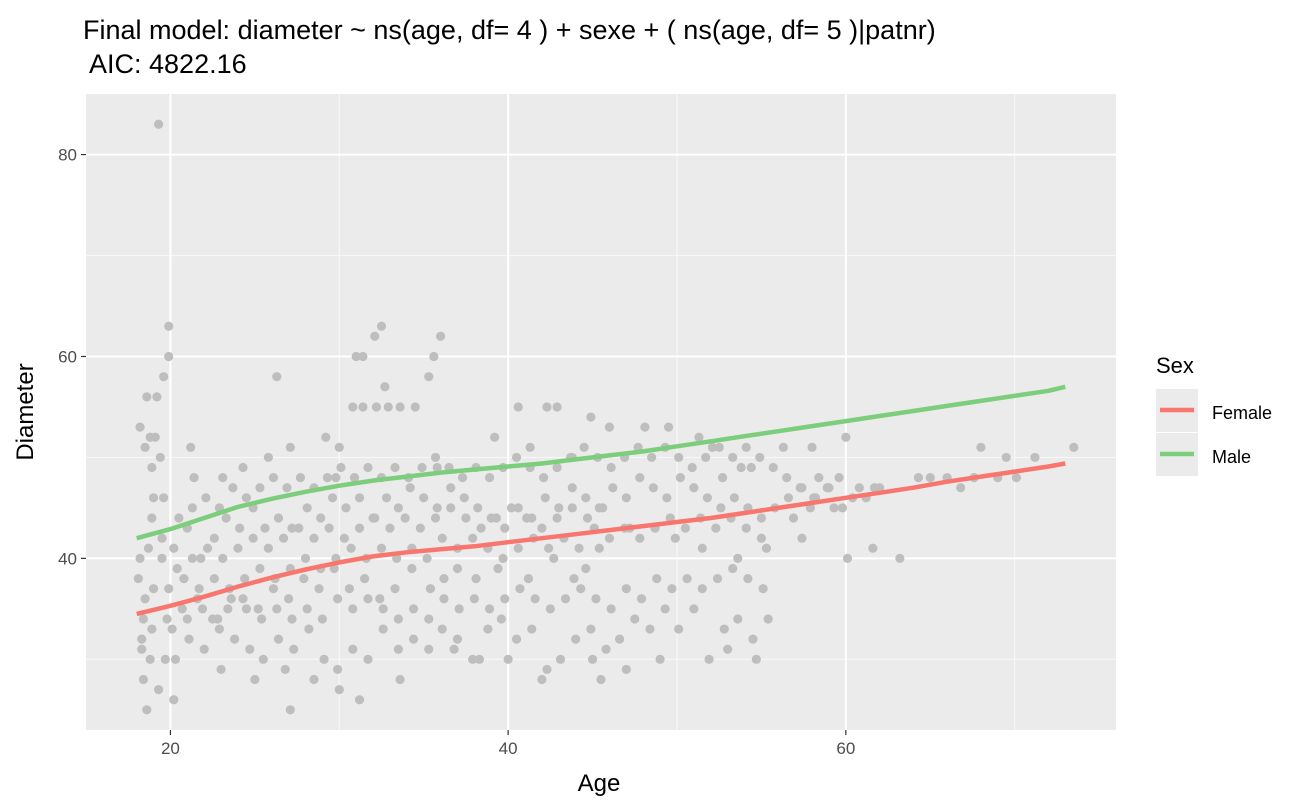 The width and height of the screenshot is (1312, 811). Describe the element at coordinates (601, 539) in the screenshot. I see `series-line-female` at that location.